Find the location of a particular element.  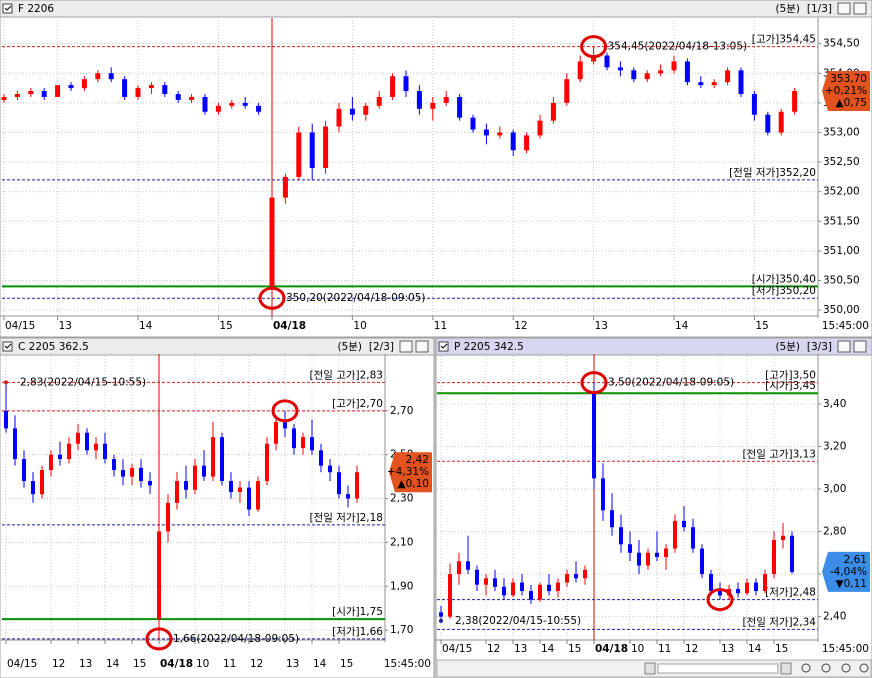

marker-label: 2,38(2022/04/15-10:55) is located at coordinates (518, 621).